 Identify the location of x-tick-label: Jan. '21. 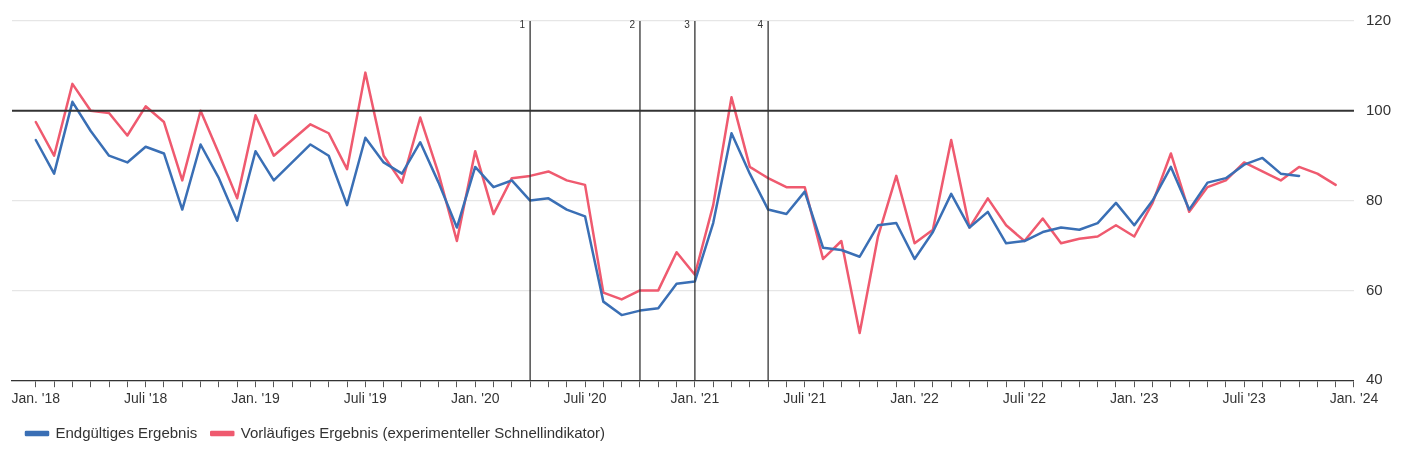
(695, 398).